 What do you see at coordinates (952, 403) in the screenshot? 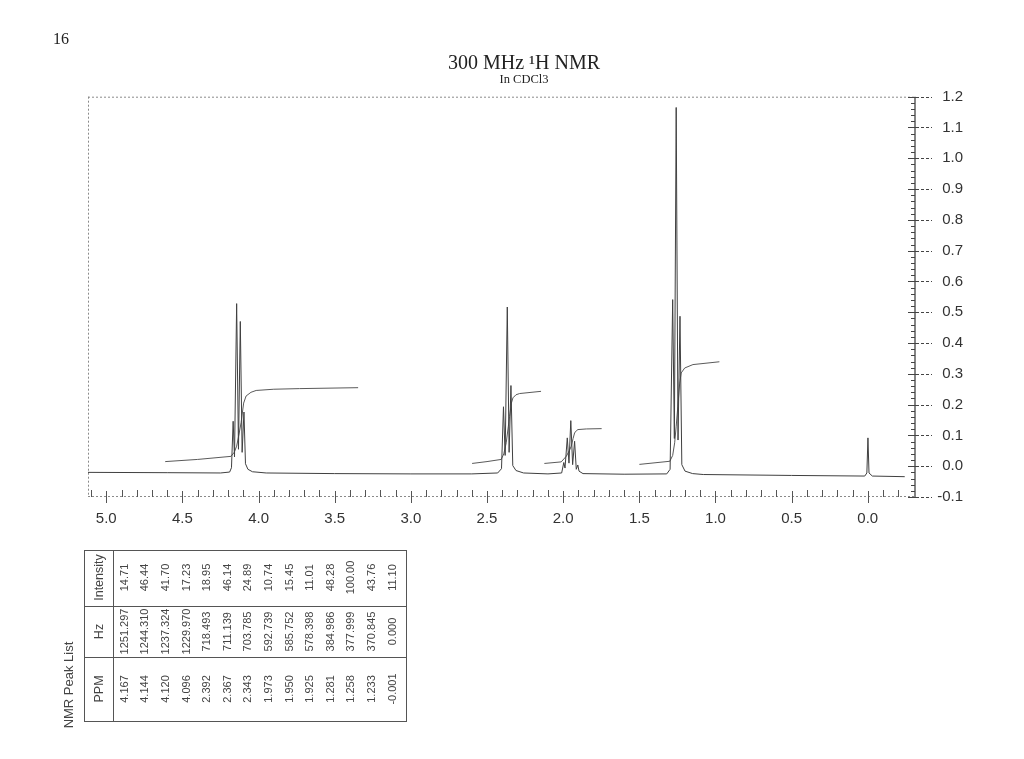
I see `y-tick-label: 0.2` at bounding box center [952, 403].